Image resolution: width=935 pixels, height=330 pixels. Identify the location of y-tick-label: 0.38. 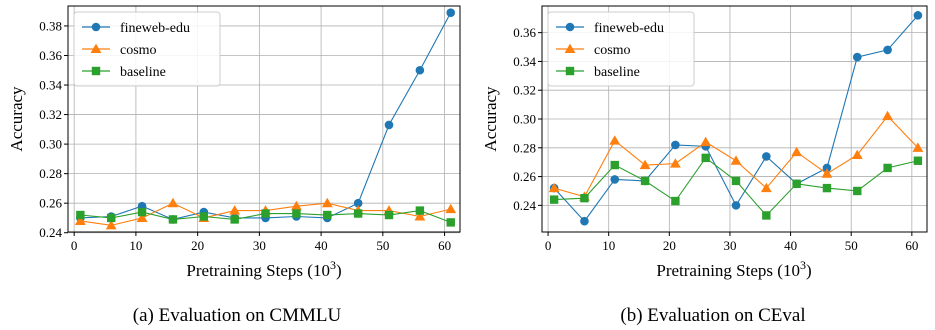
(50, 25).